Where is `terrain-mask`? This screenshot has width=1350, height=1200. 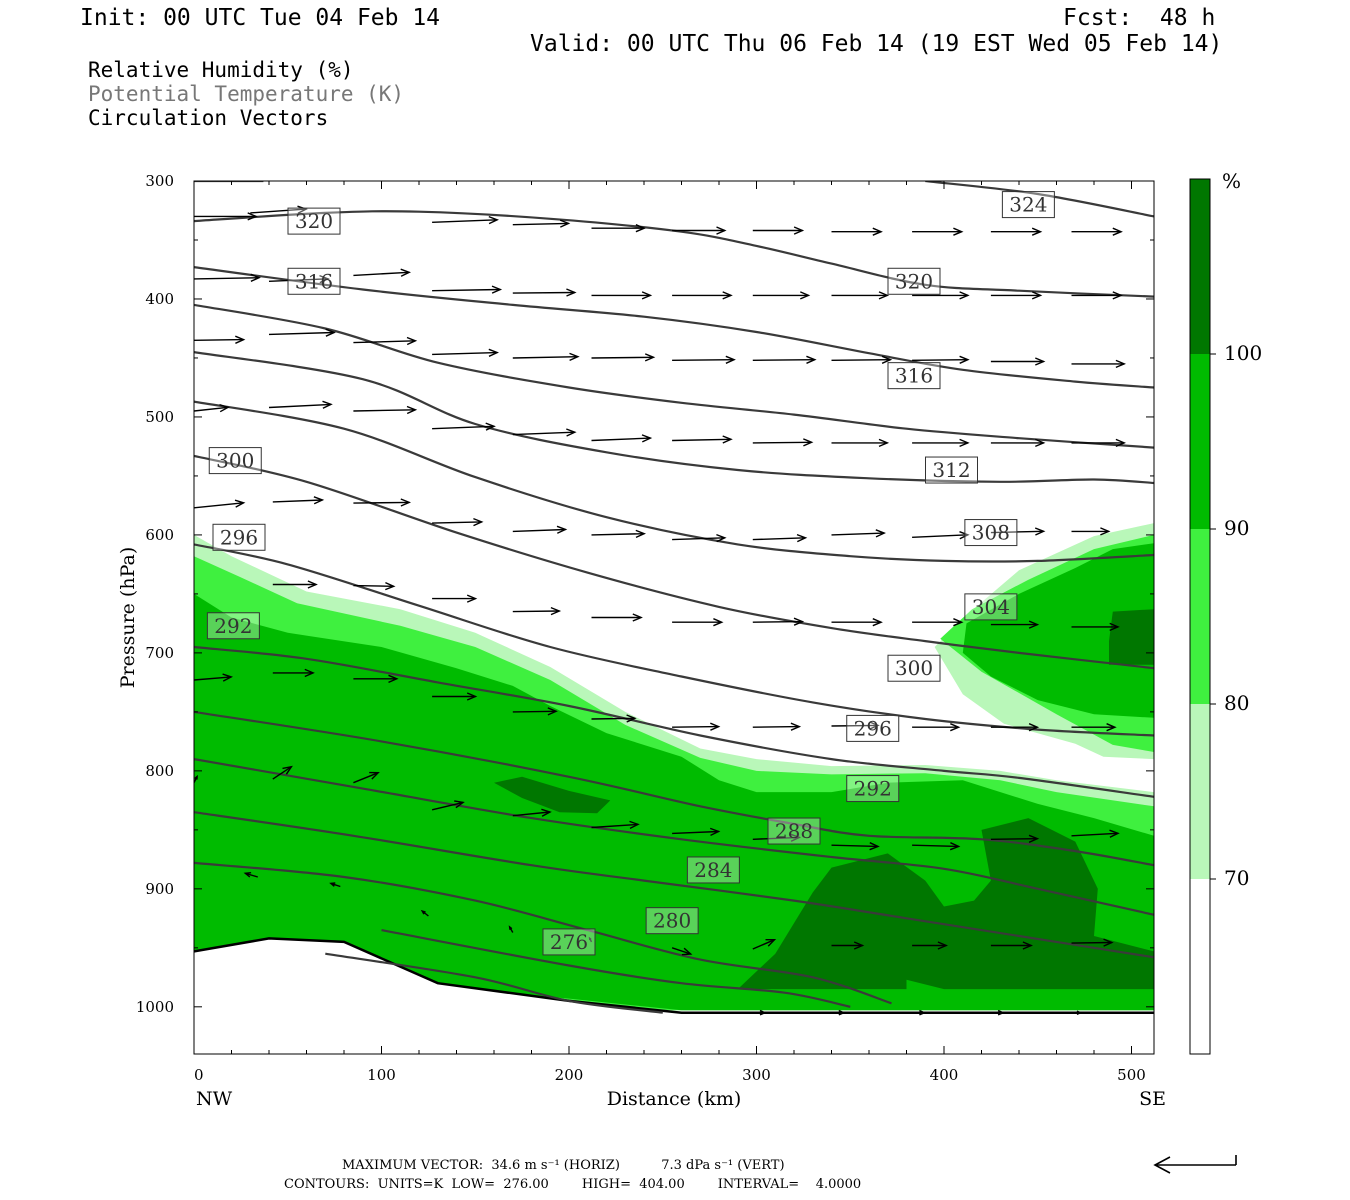 terrain-mask is located at coordinates (674, 996).